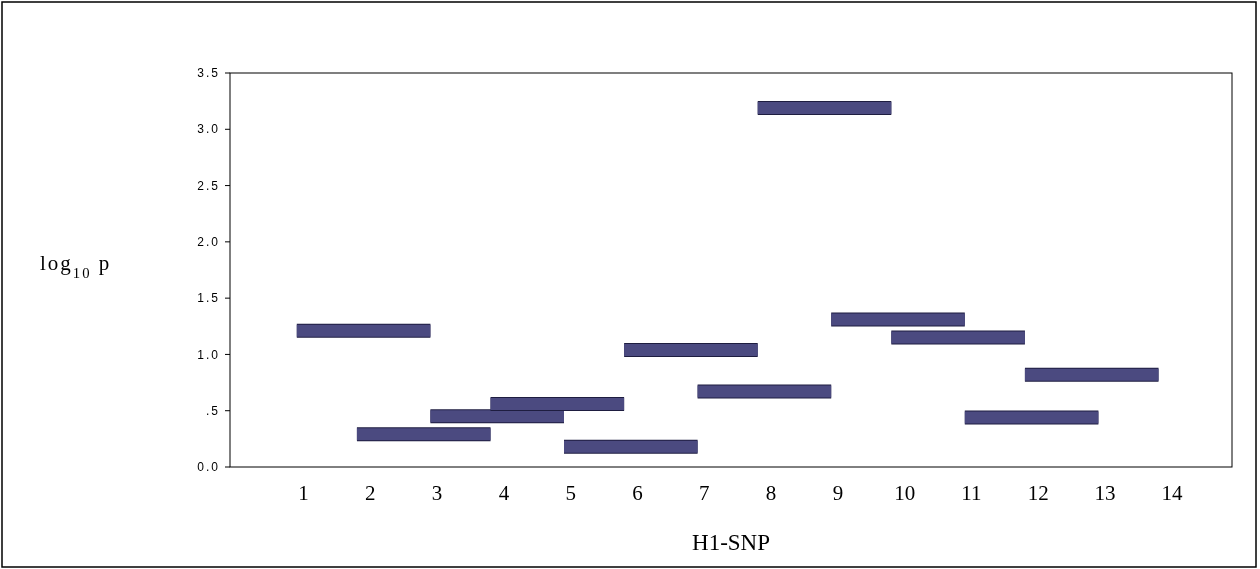 Image resolution: width=1260 pixels, height=569 pixels. Describe the element at coordinates (1038, 493) in the screenshot. I see `x-tick-label: 12` at that location.